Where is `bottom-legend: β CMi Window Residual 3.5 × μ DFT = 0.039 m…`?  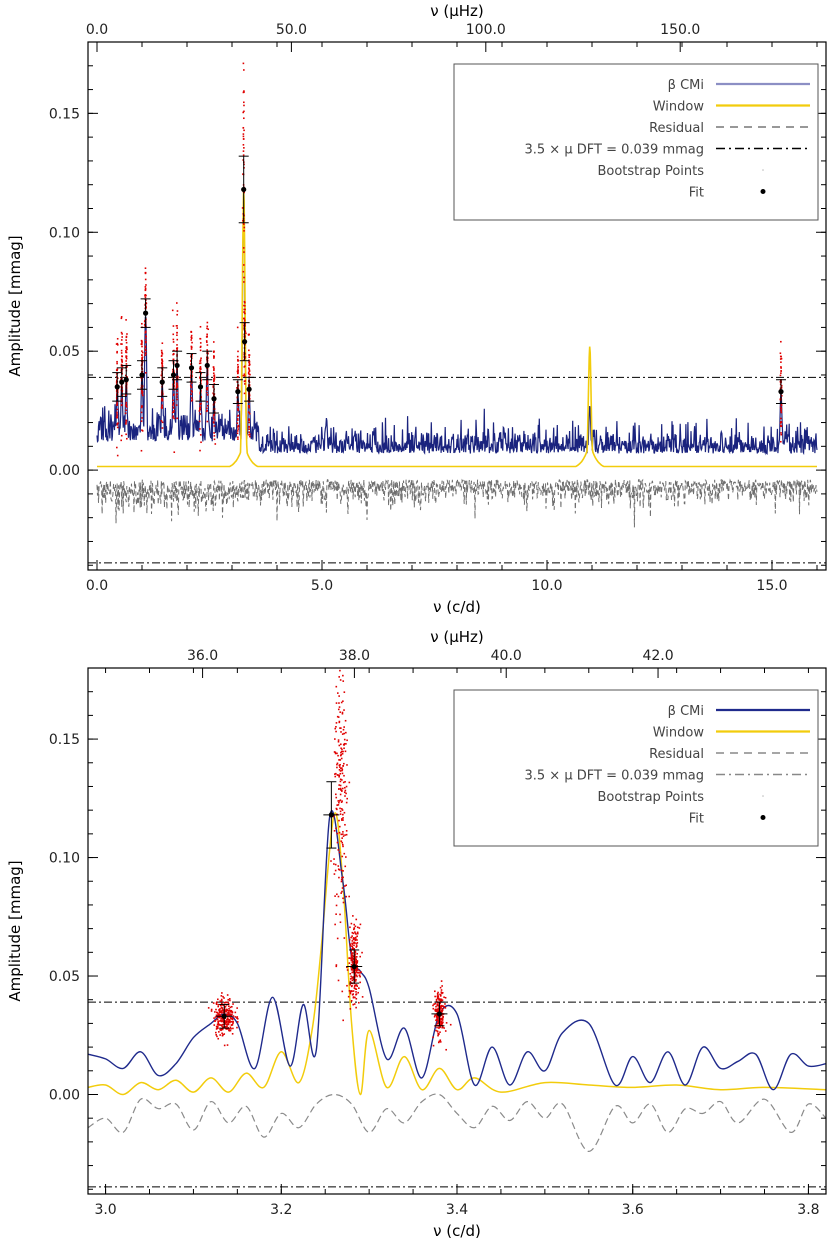
bottom-legend: β CMi Window Residual 3.5 × μ DFT = 0.039 m… is located at coordinates (636, 768).